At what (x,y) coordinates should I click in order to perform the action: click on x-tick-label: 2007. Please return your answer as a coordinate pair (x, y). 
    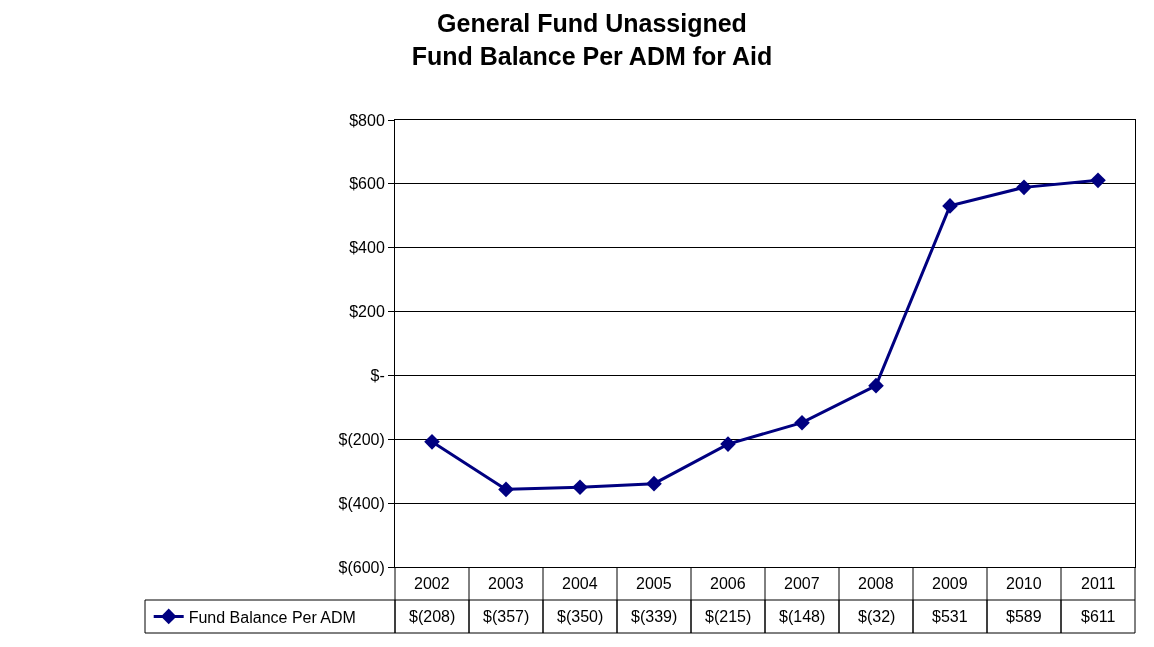
    Looking at the image, I should click on (802, 583).